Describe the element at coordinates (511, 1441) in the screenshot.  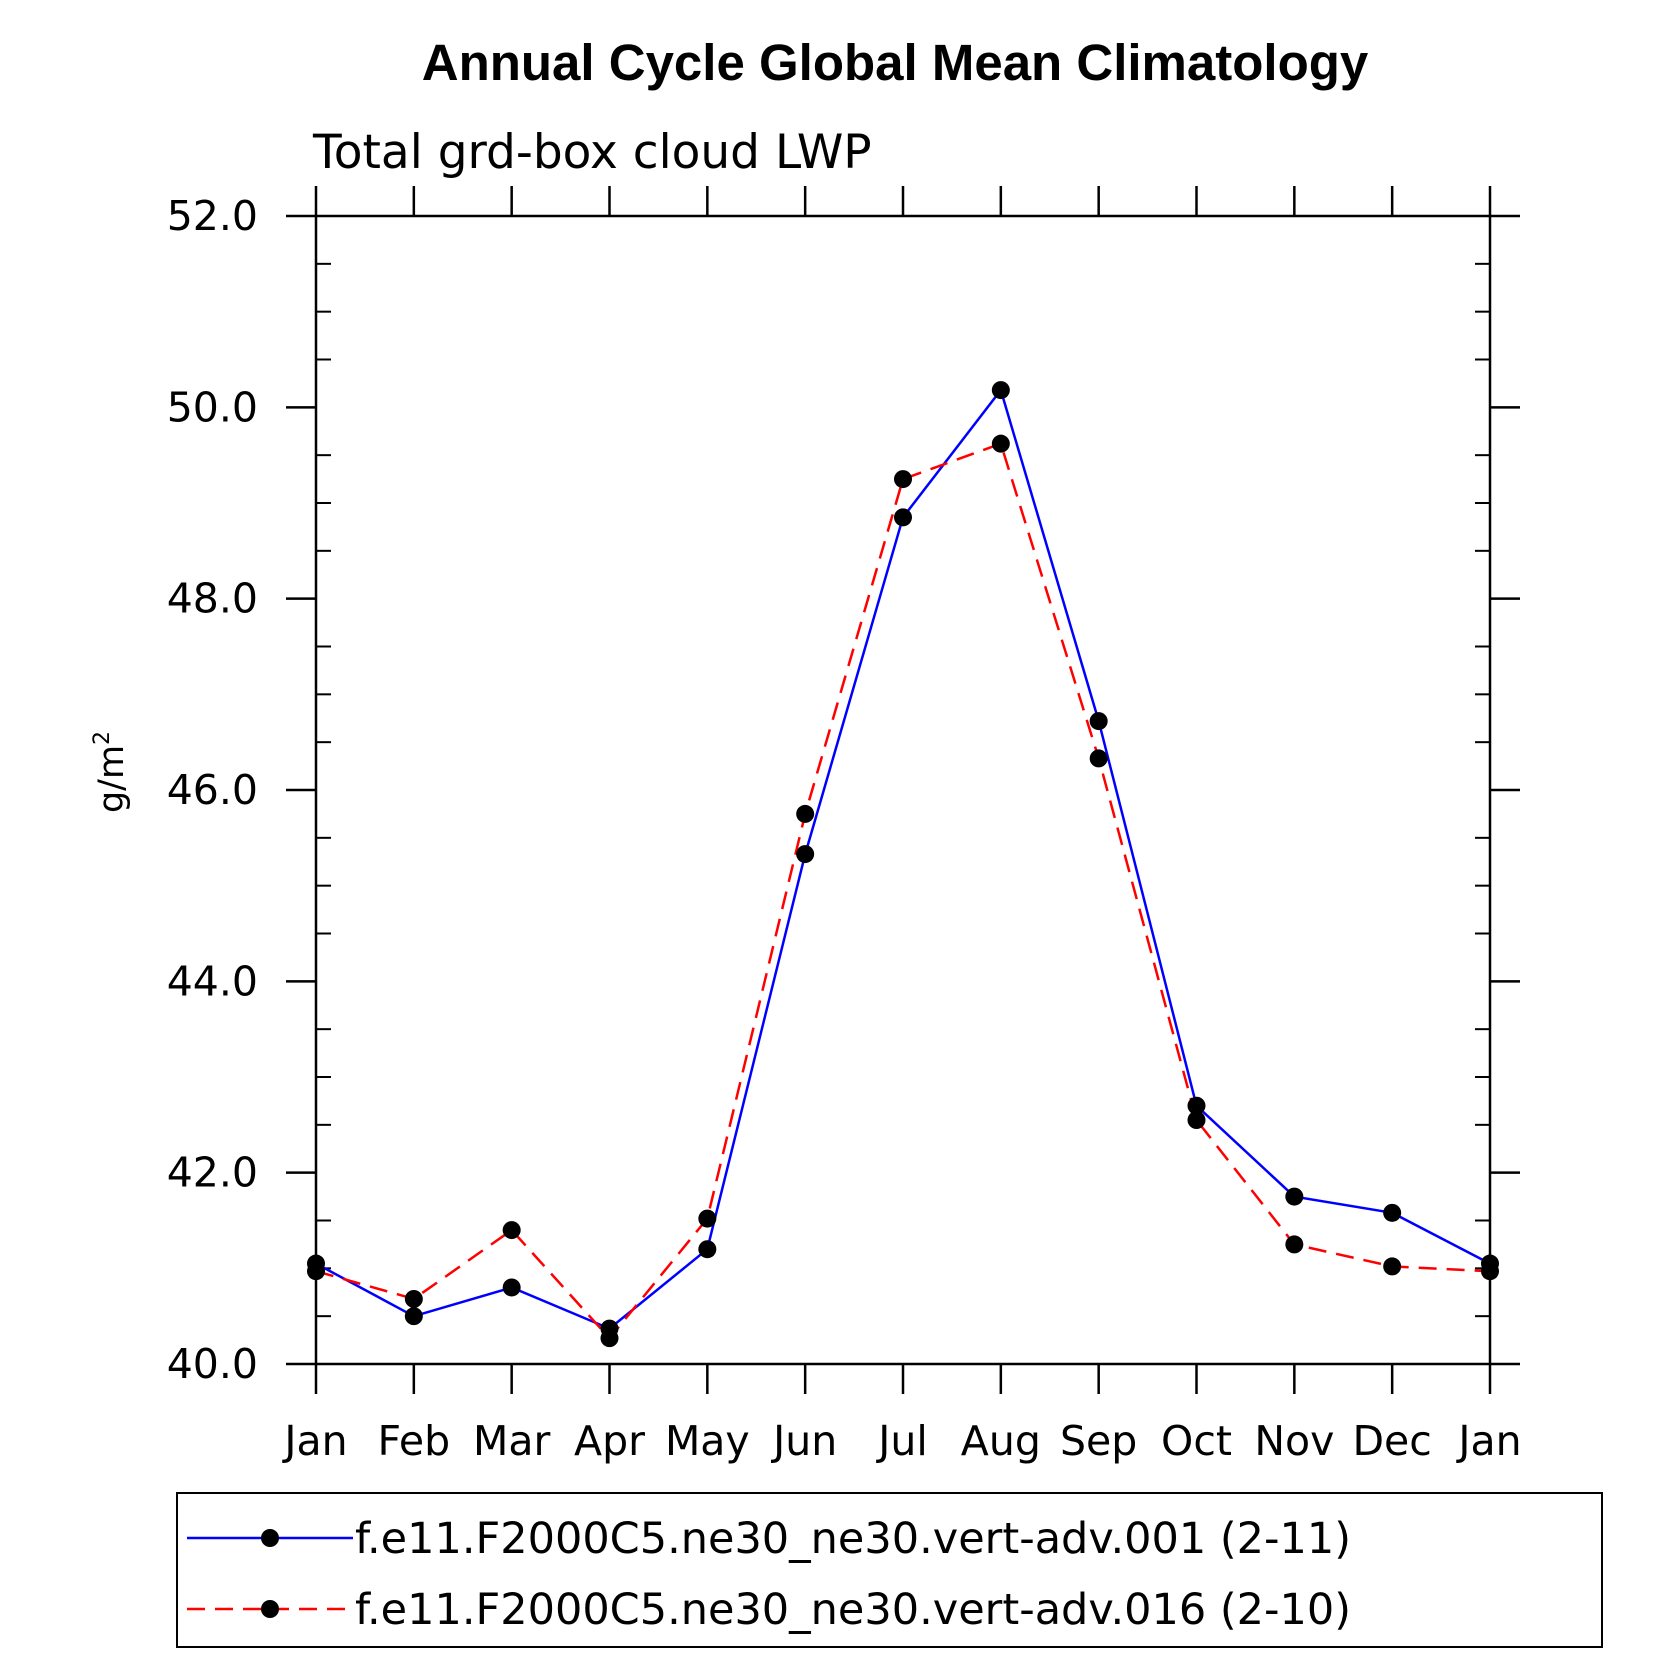
I see `x-tick-label: Mar` at that location.